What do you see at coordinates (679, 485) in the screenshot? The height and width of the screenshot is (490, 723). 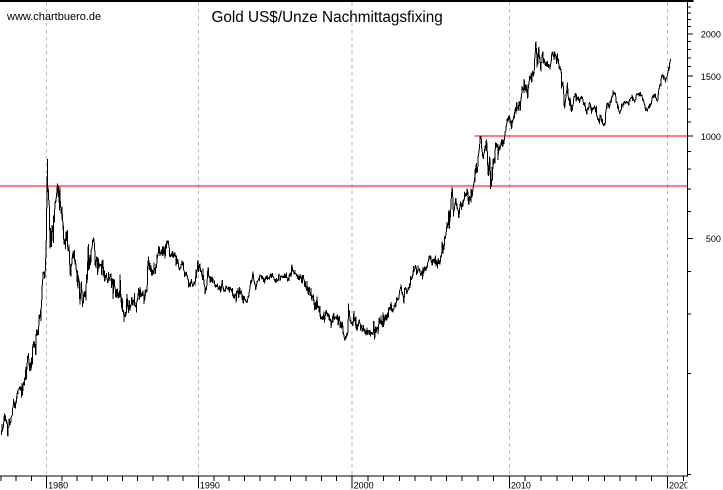 I see `svg-text: 2020` at bounding box center [679, 485].